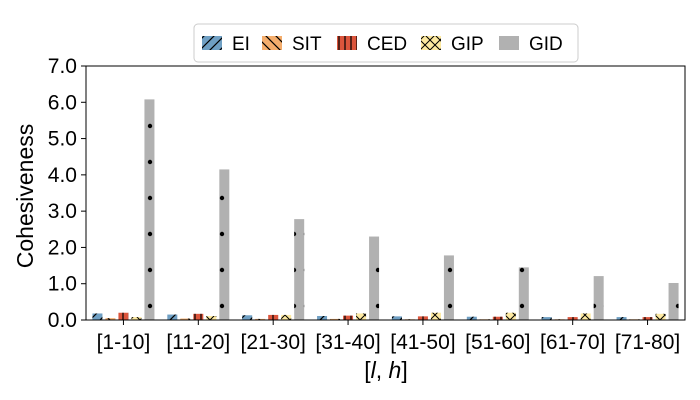 The image size is (700, 400). I want to click on legend-box, so click(386, 43).